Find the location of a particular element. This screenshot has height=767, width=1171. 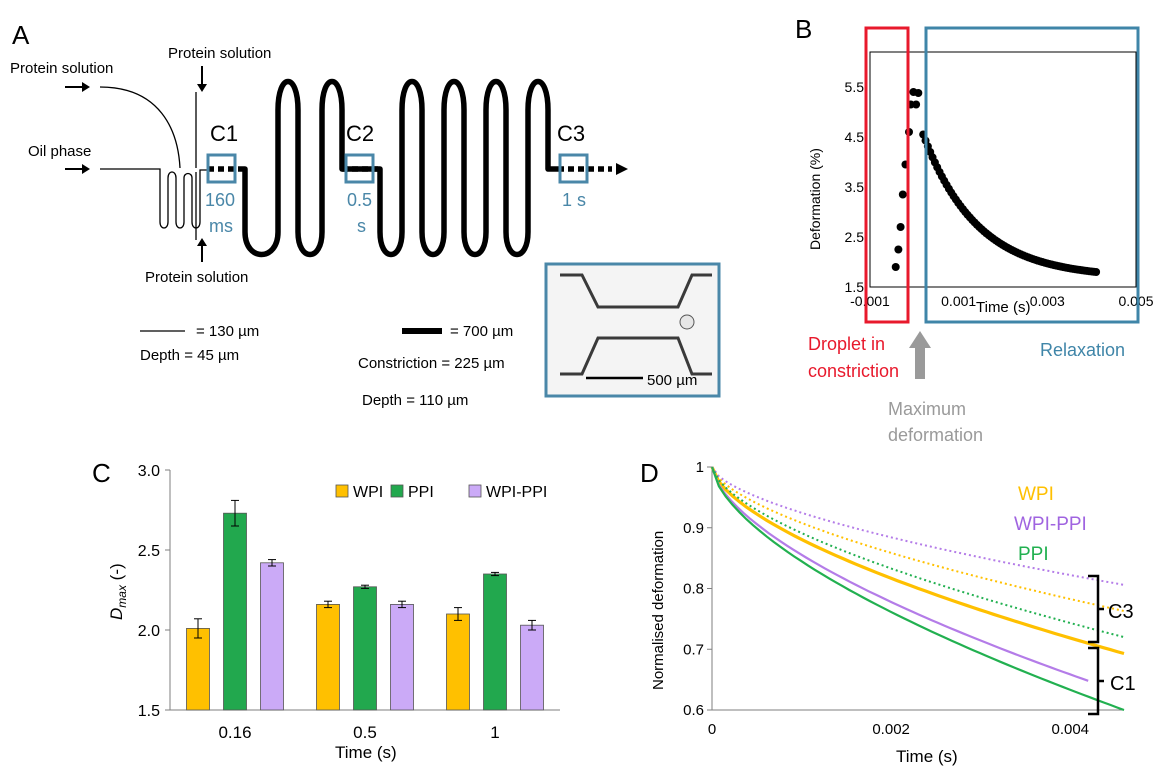

c3-time: 1 s is located at coordinates (574, 200).